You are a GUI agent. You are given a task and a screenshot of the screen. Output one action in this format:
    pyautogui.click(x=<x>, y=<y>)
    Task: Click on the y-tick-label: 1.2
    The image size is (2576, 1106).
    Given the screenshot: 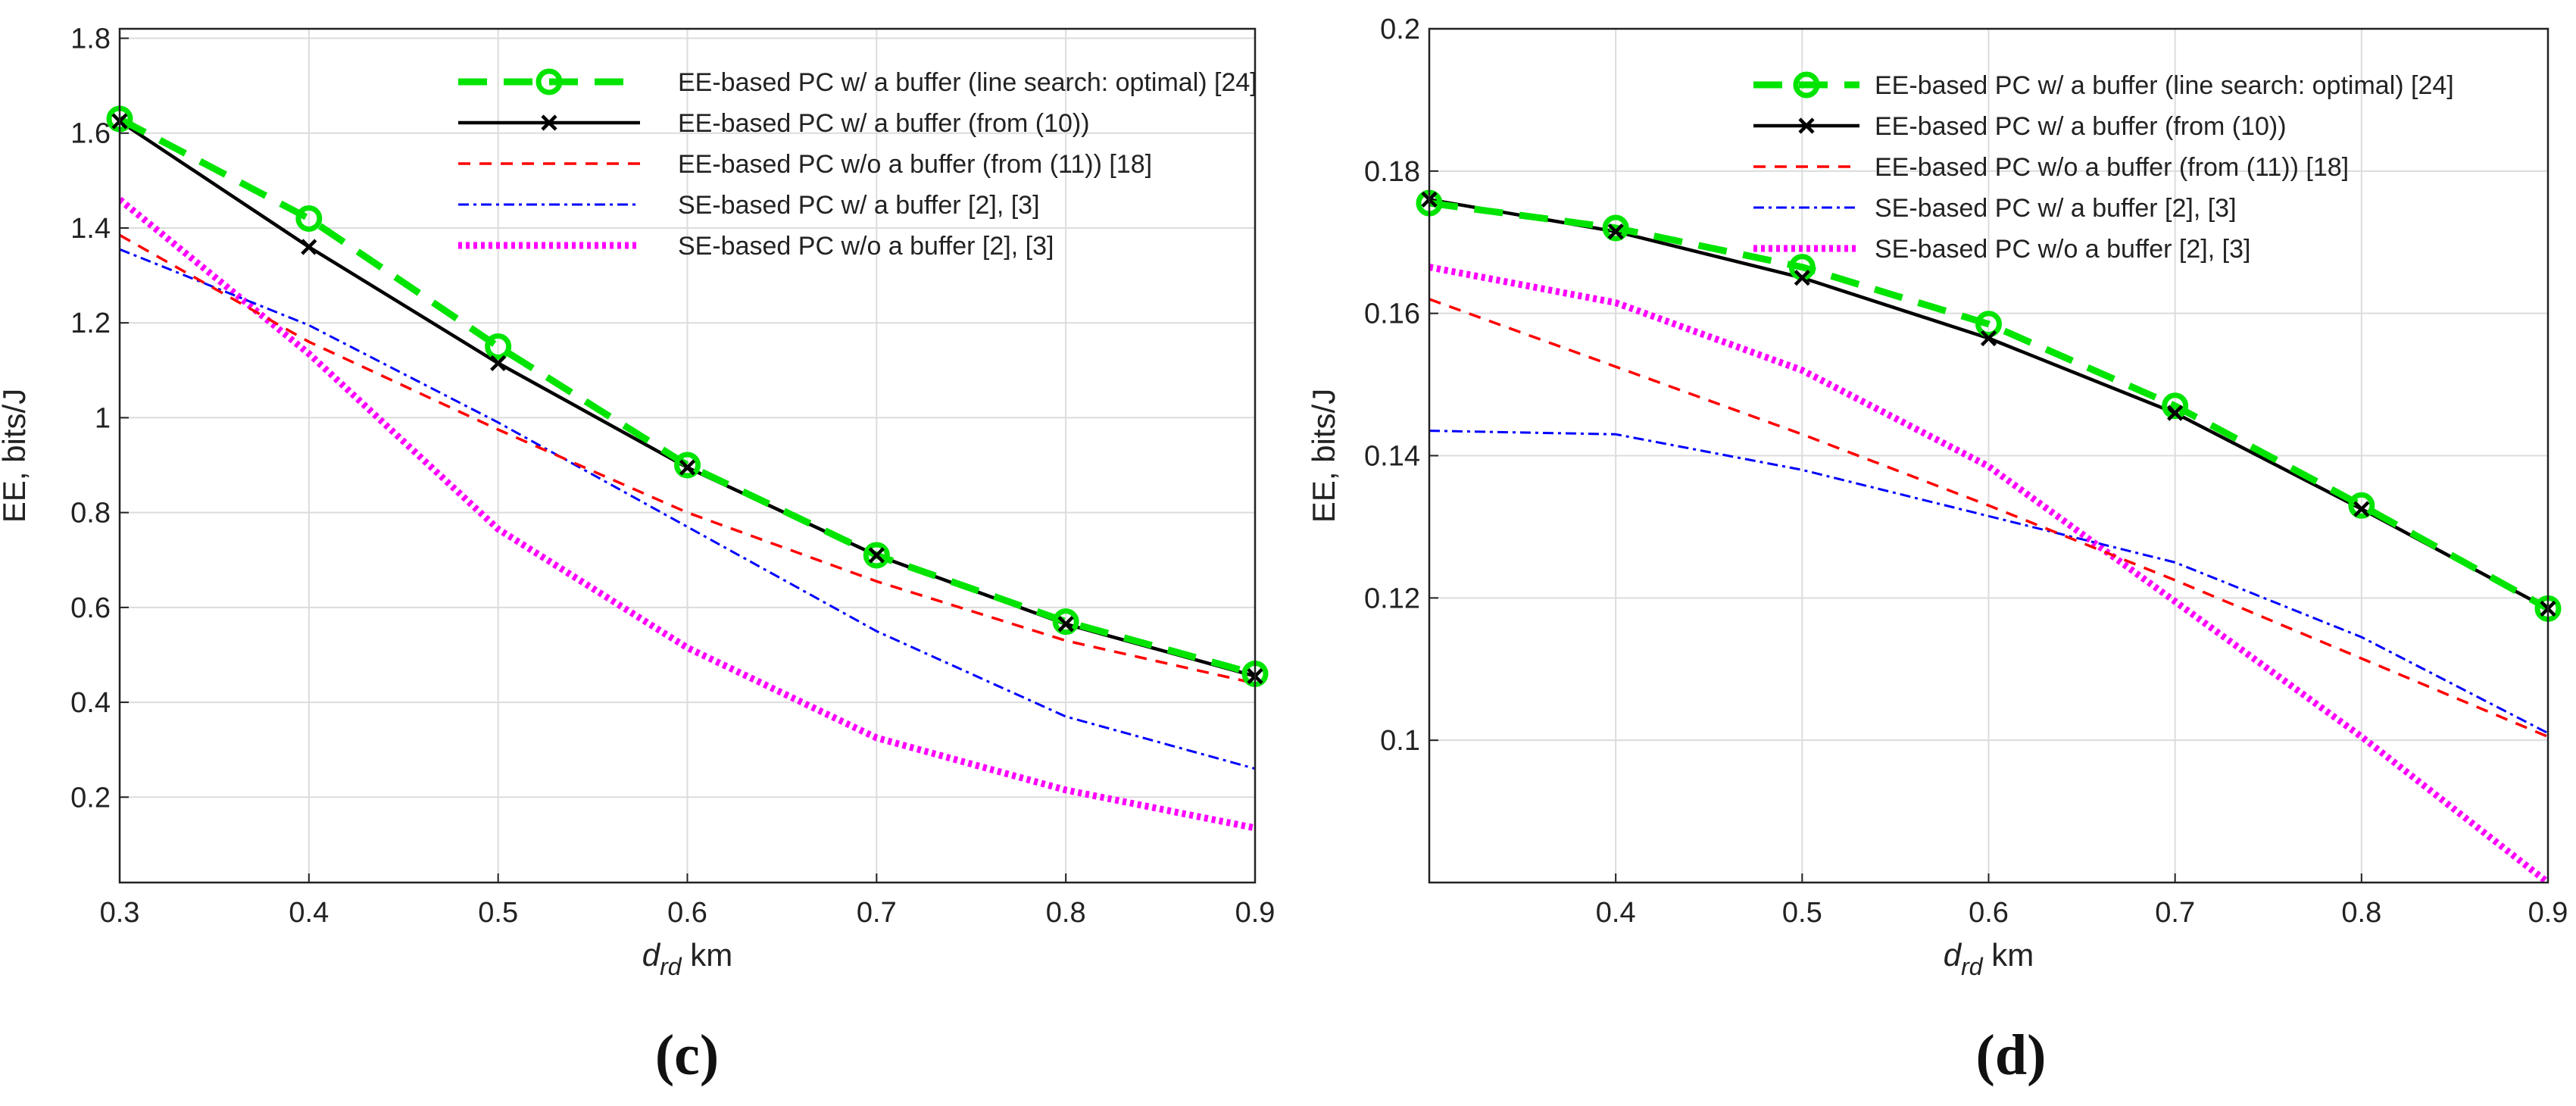 What is the action you would take?
    pyautogui.click(x=91, y=323)
    